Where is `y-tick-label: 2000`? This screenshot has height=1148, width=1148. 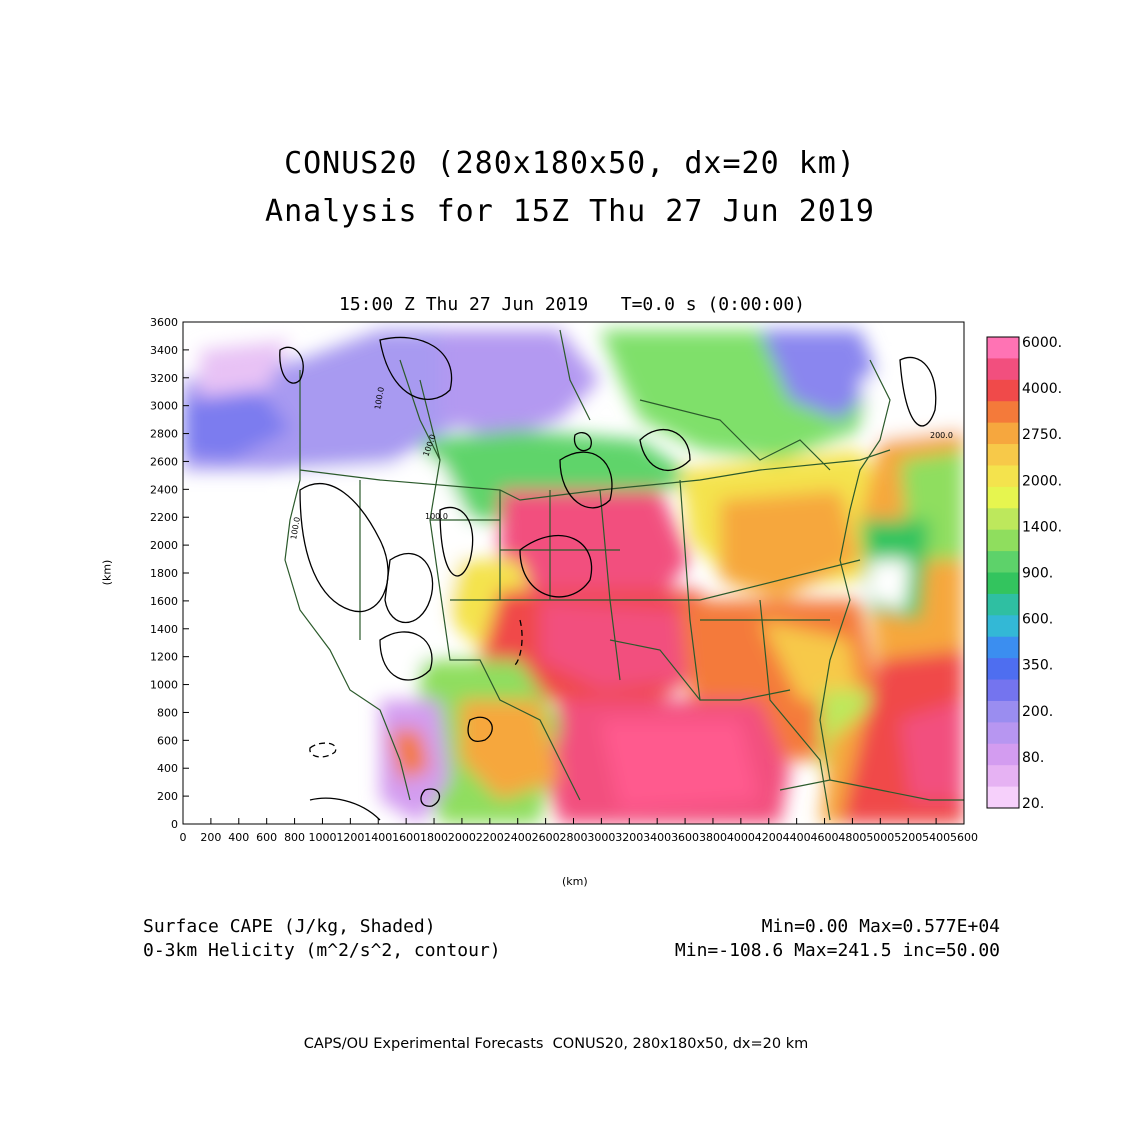
y-tick-label: 2000 is located at coordinates (164, 545).